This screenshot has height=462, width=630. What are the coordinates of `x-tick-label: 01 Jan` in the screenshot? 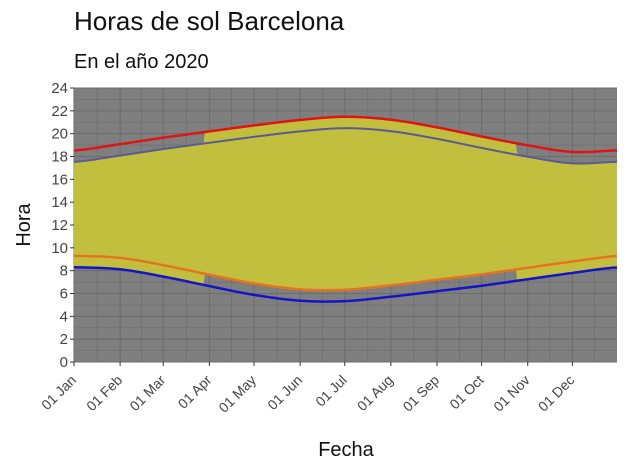 It's located at (58, 392).